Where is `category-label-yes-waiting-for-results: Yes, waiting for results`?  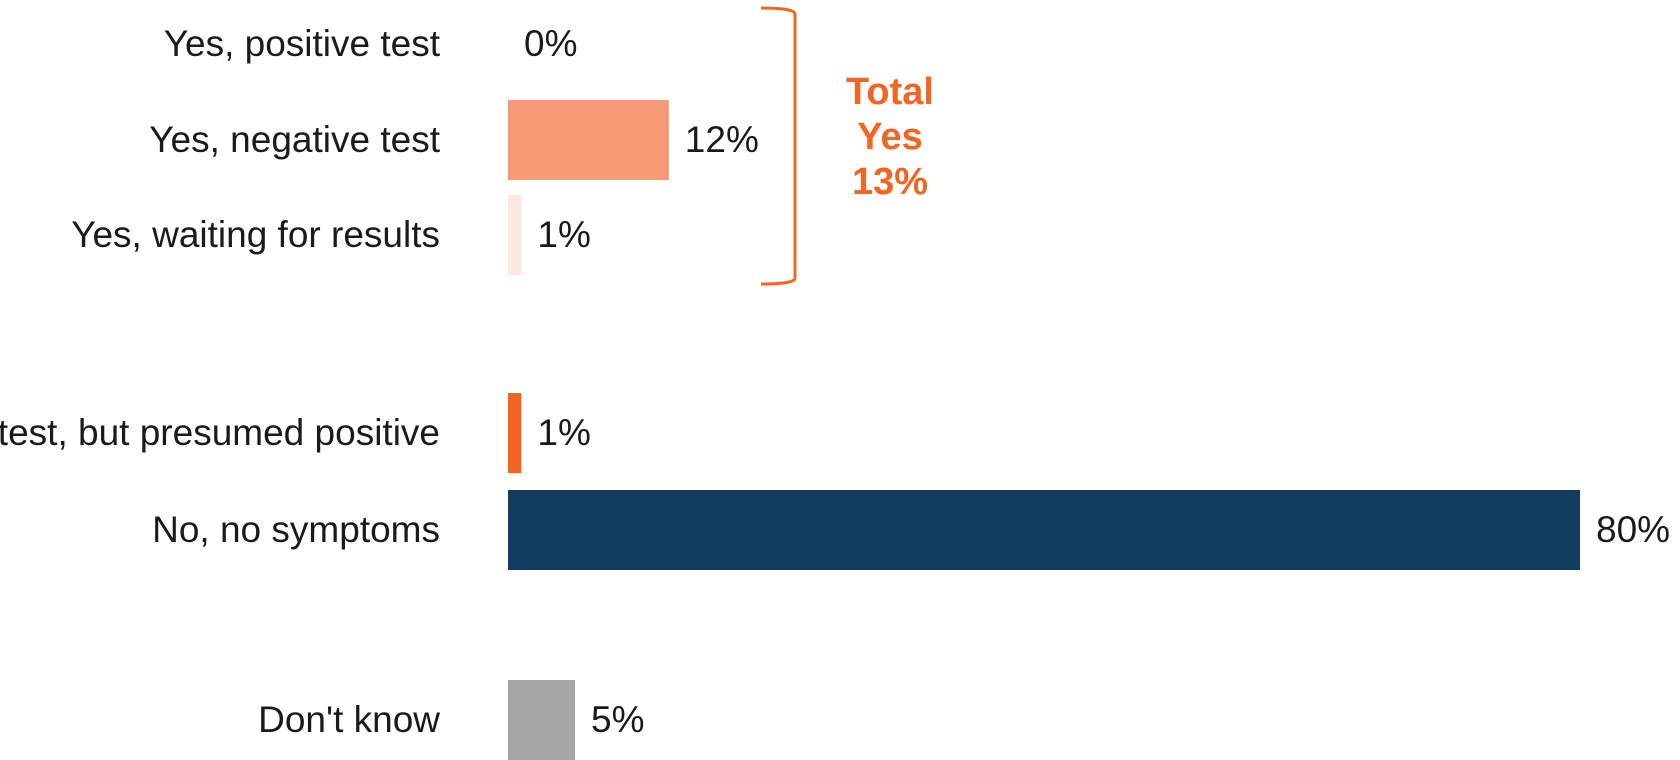
category-label-yes-waiting-for-results: Yes, waiting for results is located at coordinates (255, 234).